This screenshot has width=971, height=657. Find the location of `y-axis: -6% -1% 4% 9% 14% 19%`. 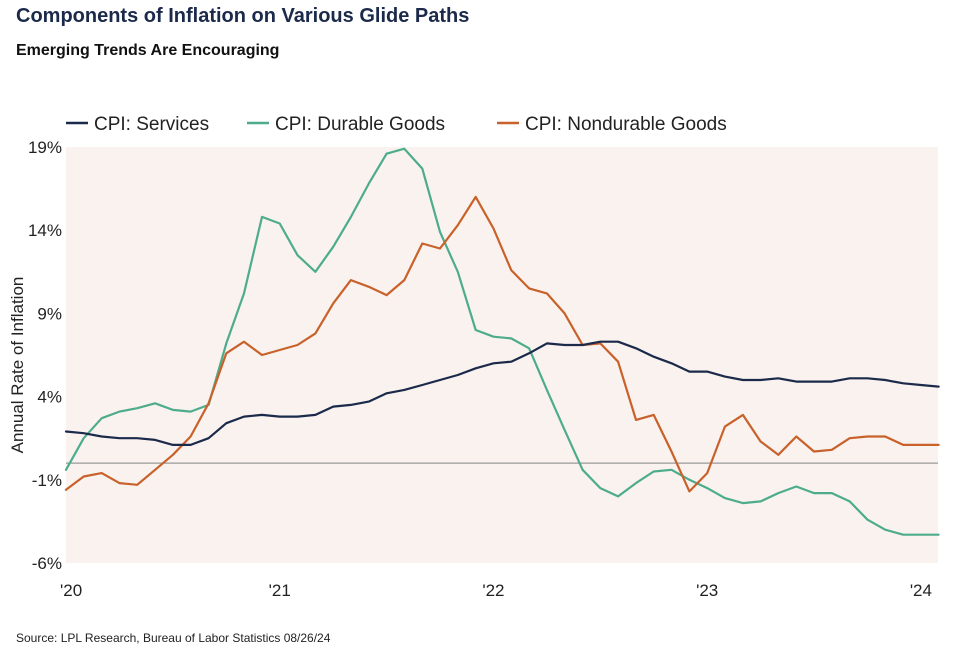

y-axis: -6% -1% 4% 9% 14% 19% is located at coordinates (45, 355).